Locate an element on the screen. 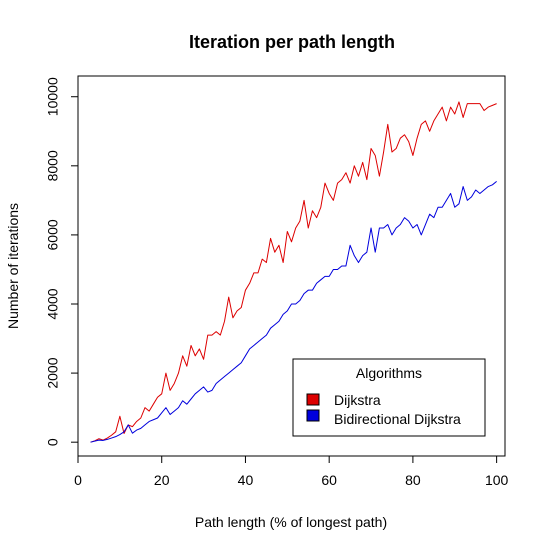 The height and width of the screenshot is (553, 547). x-tick-label: 80 is located at coordinates (413, 480).